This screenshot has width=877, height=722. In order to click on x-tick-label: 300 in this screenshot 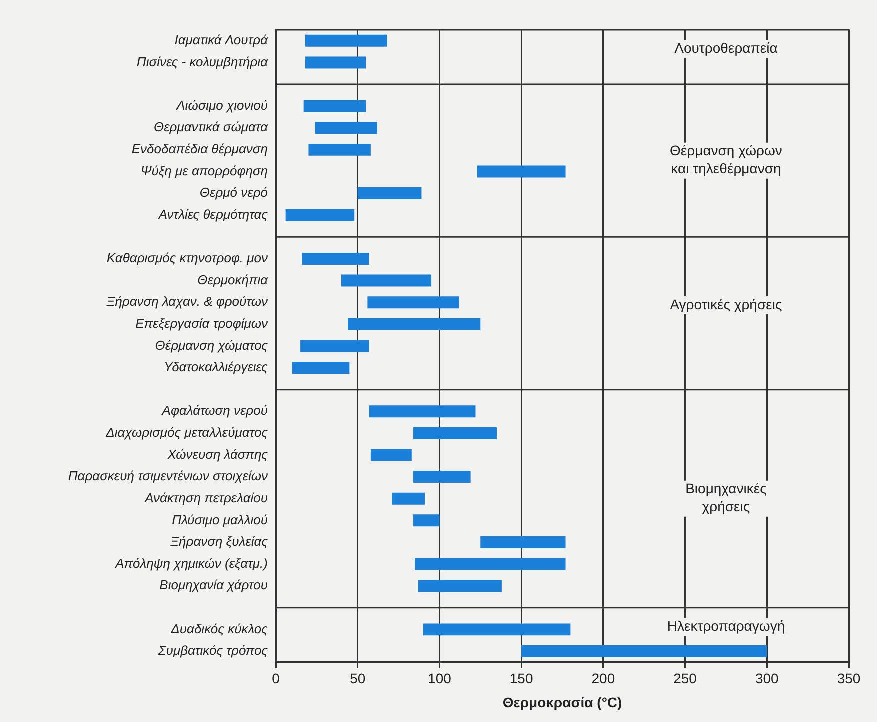, I will do `click(767, 678)`.